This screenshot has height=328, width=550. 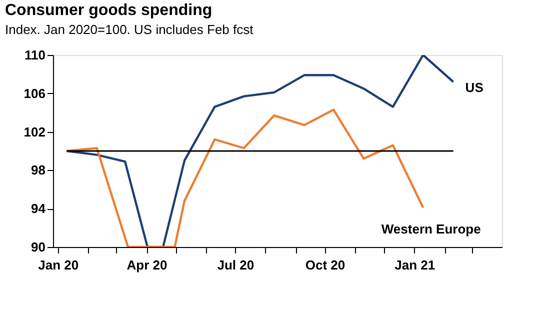 I want to click on y-tick-label: 98, so click(x=38, y=170).